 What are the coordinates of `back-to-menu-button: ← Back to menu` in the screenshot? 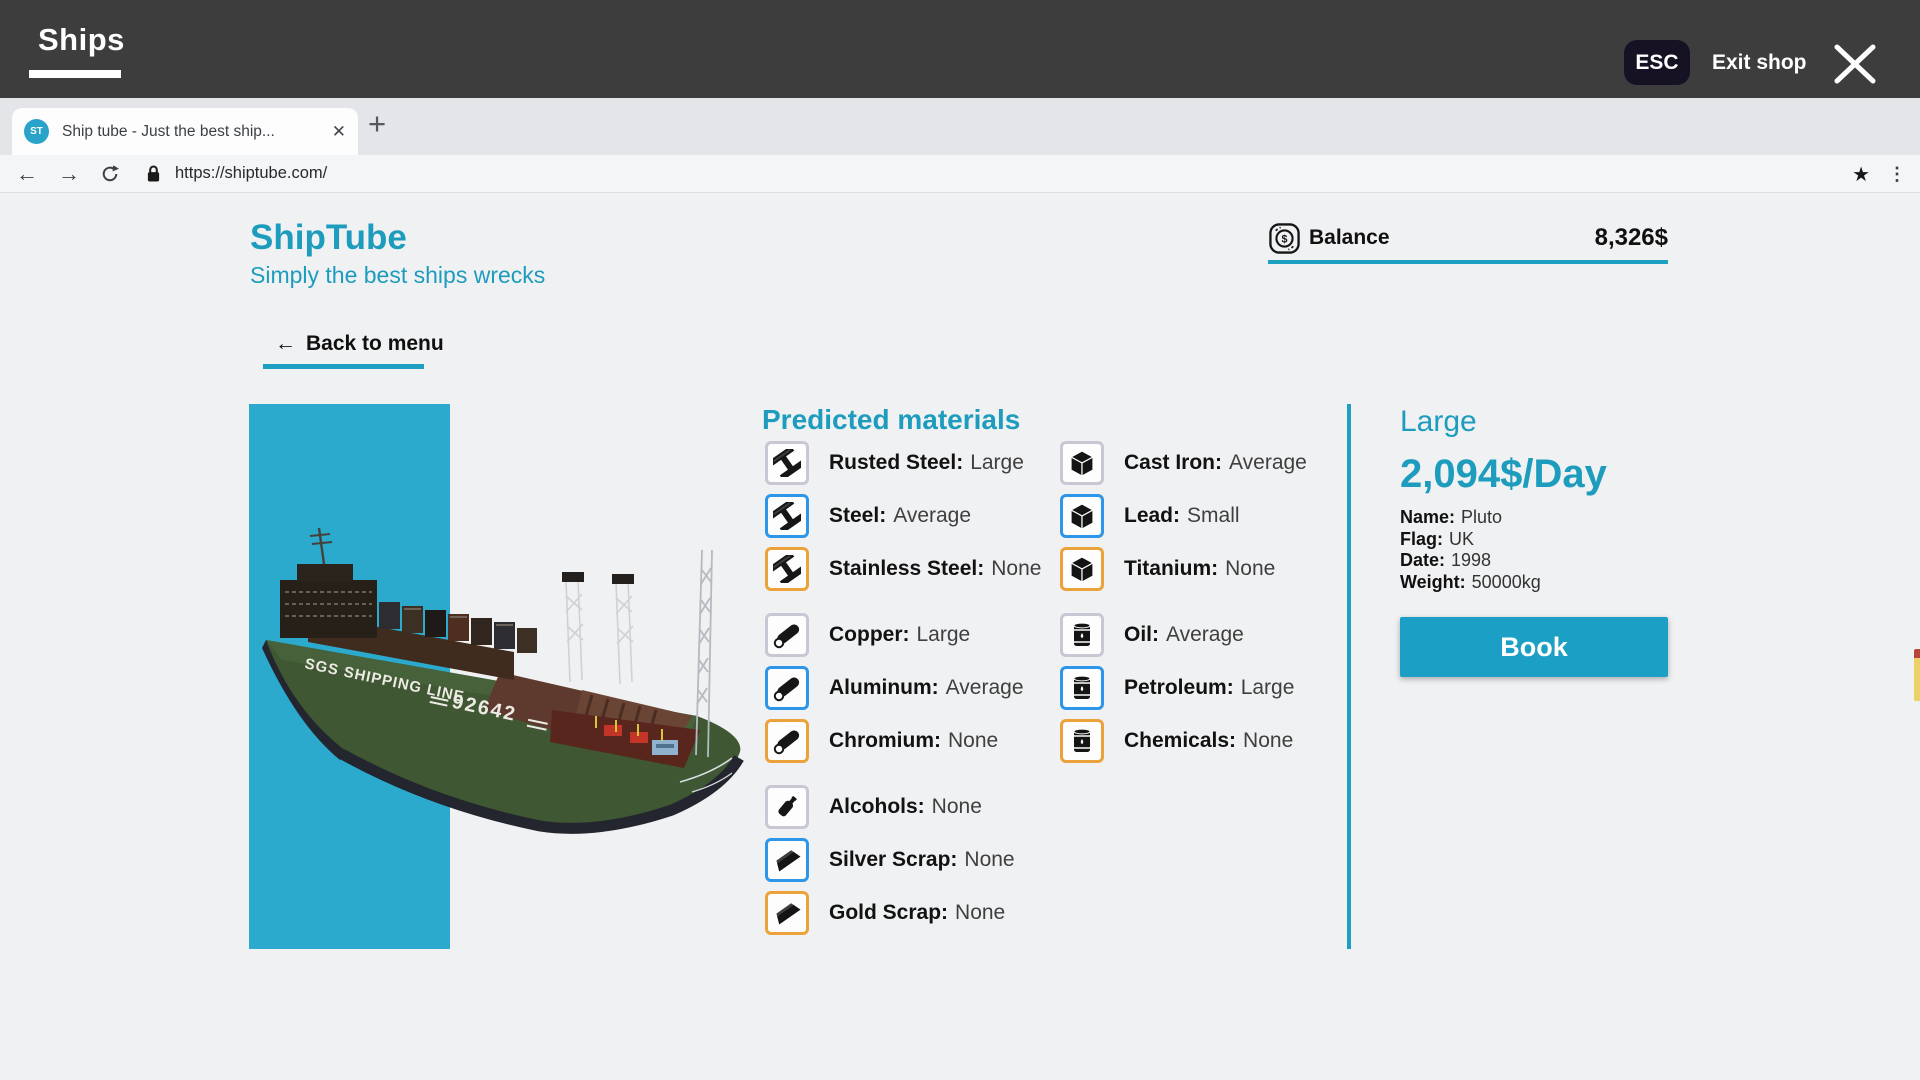 It's located at (353, 350).